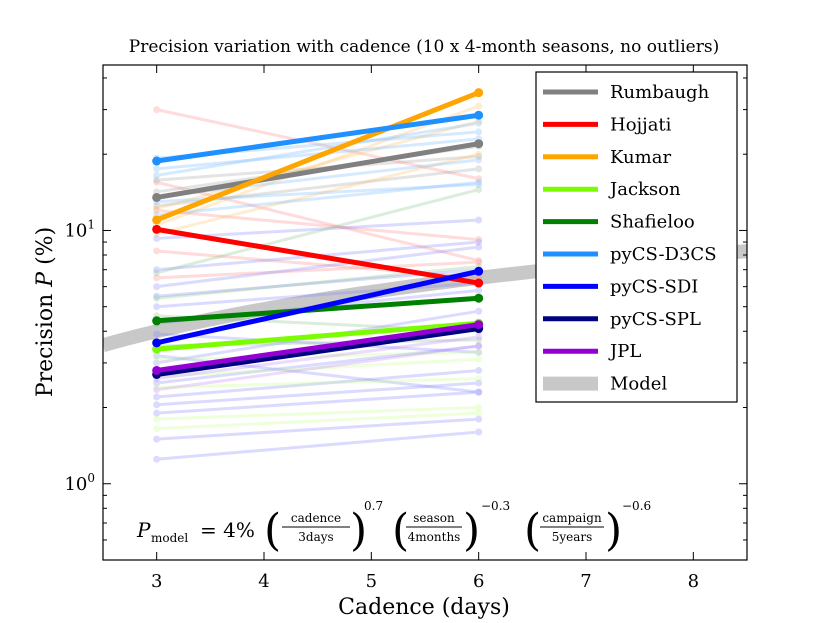 This screenshot has height=623, width=830. What do you see at coordinates (434, 518) in the screenshot?
I see `formula-frac2-num: season` at bounding box center [434, 518].